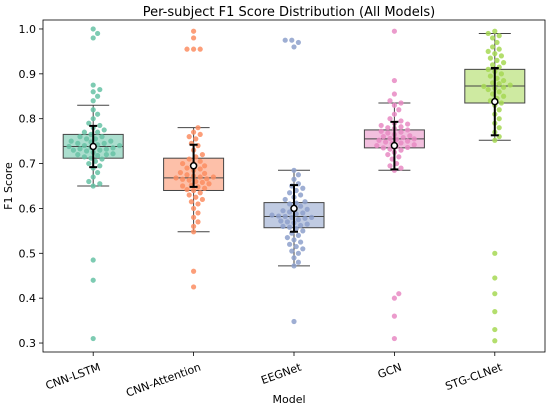 Image resolution: width=550 pixels, height=411 pixels. What do you see at coordinates (163, 380) in the screenshot?
I see `x-tick-label: CNN-Attention` at bounding box center [163, 380].